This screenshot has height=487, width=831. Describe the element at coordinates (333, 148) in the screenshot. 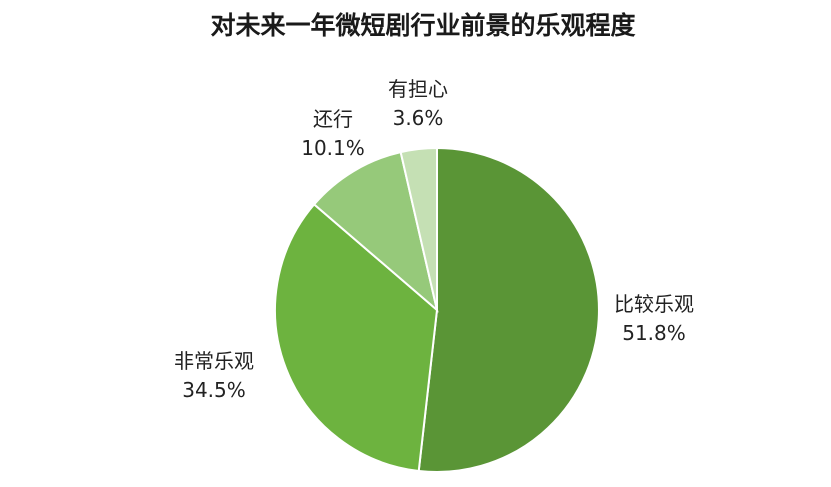

I see `slice-value-label: 10.1%` at that location.